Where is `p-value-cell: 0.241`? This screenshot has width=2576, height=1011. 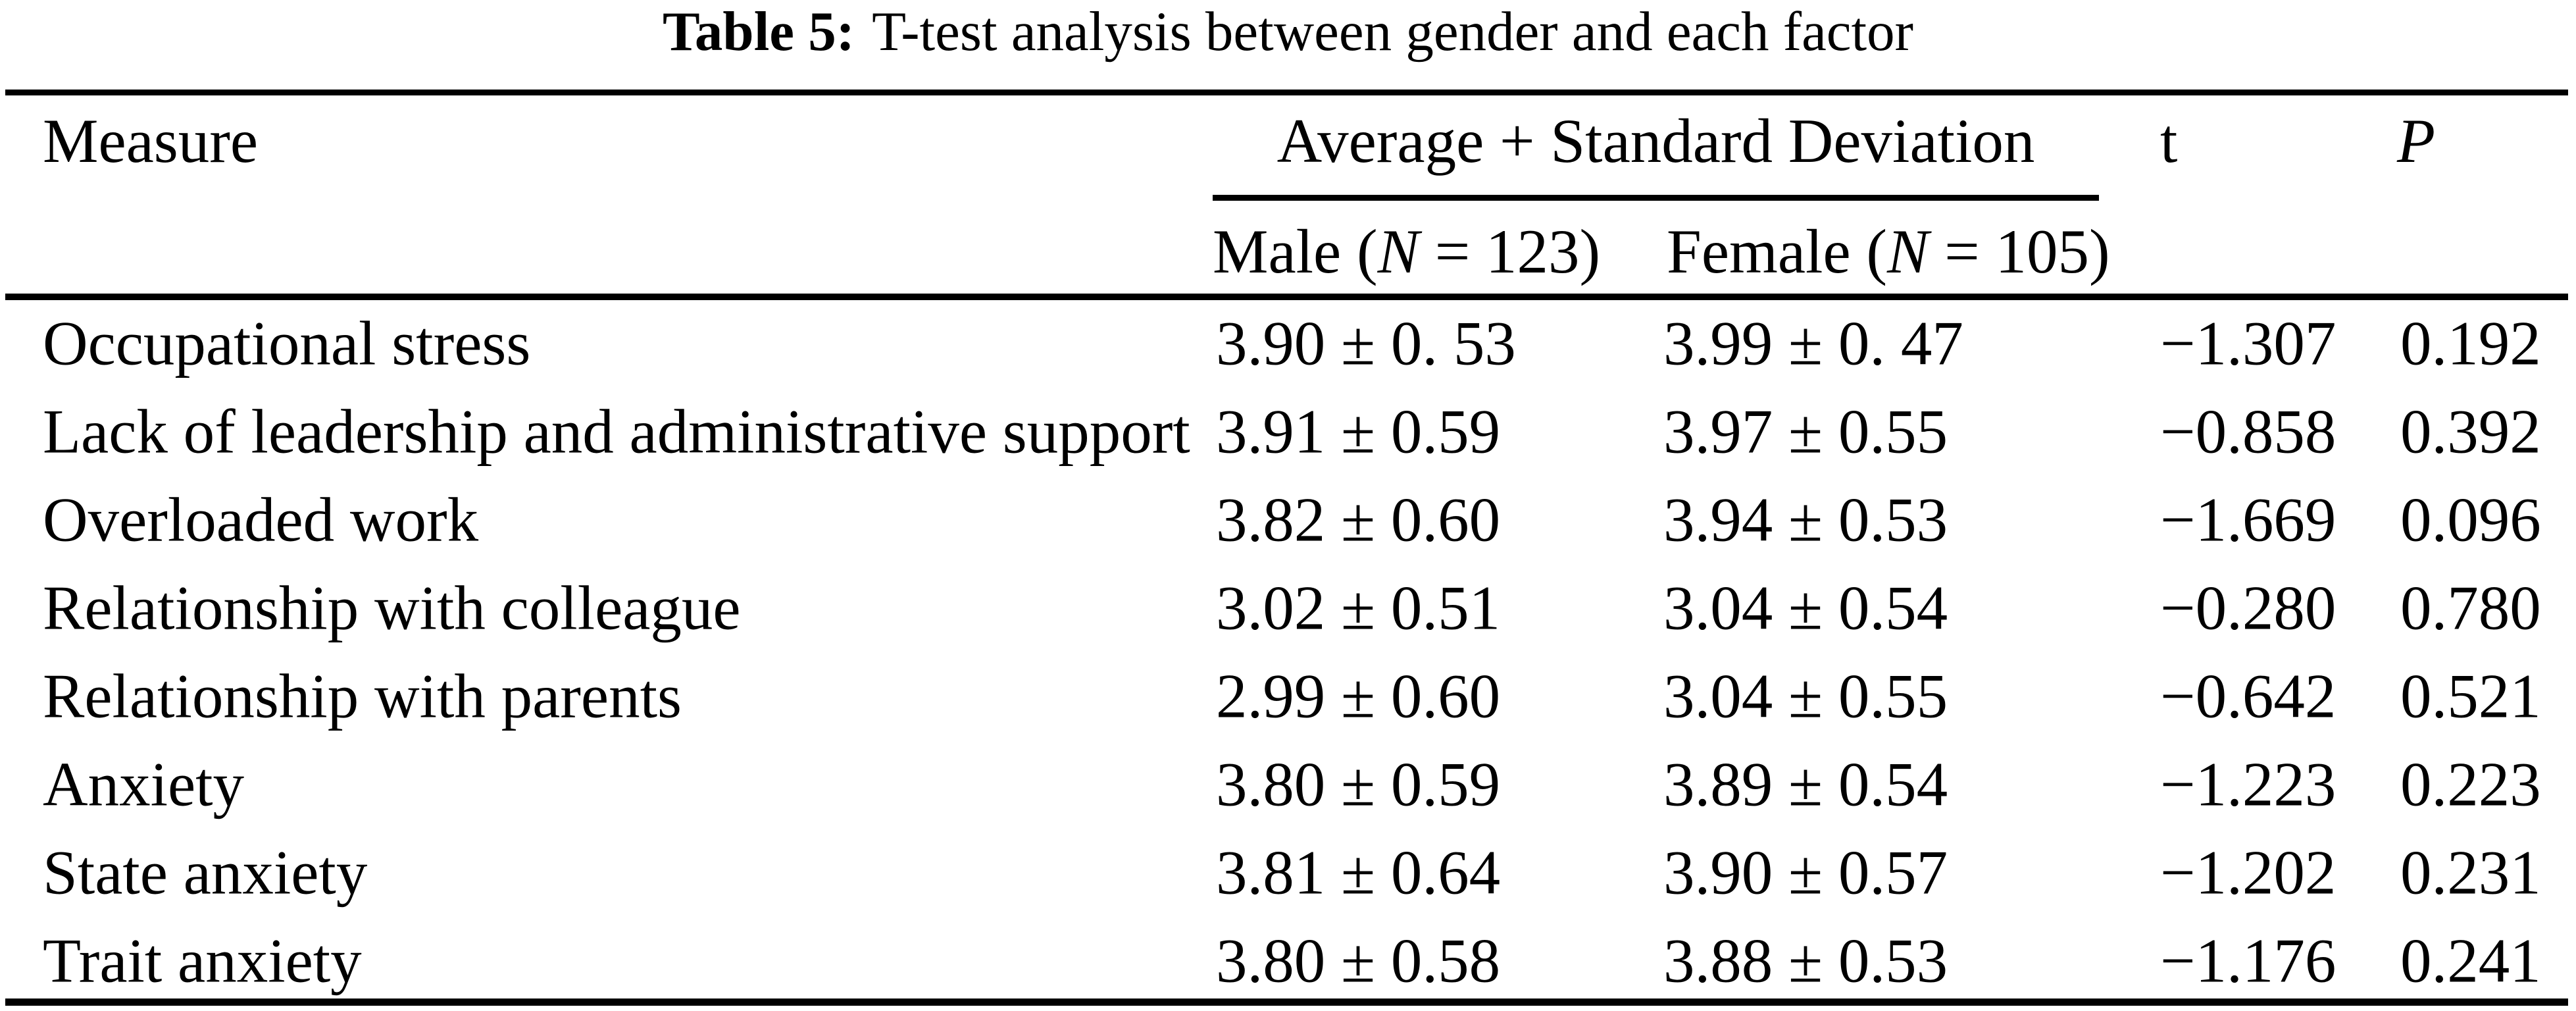
p-value-cell: 0.241 is located at coordinates (2470, 961).